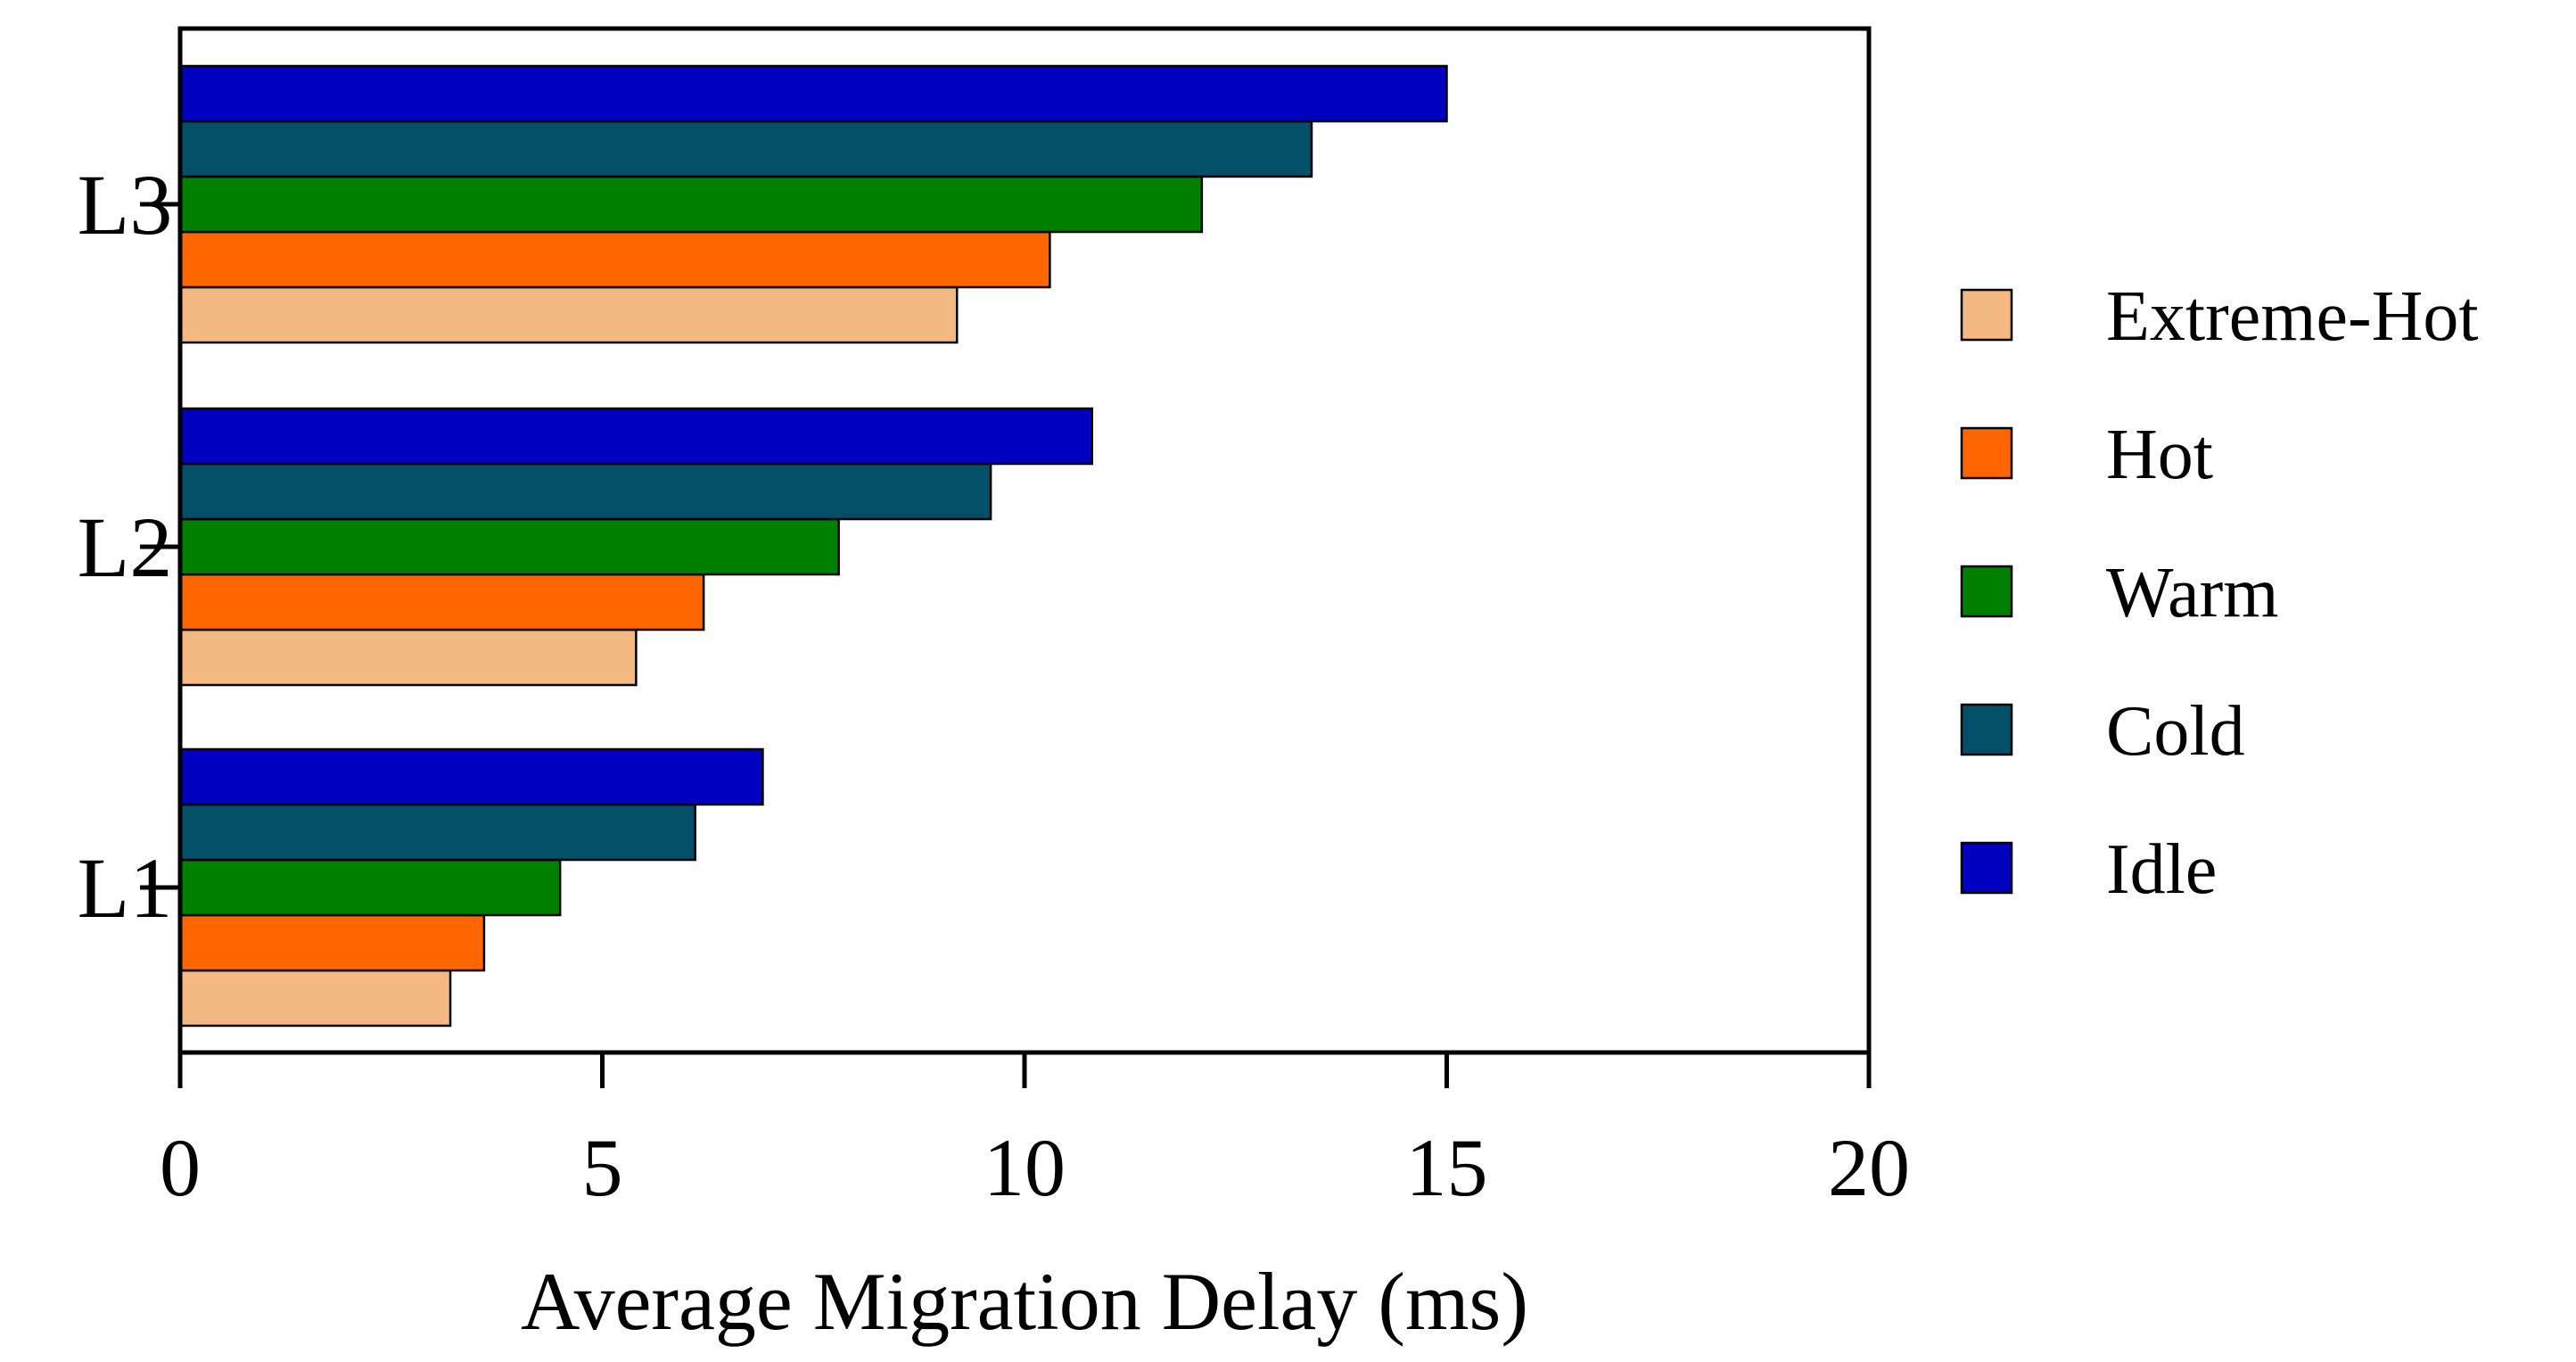 The width and height of the screenshot is (2576, 1362). I want to click on bar-l2-warm, so click(509, 546).